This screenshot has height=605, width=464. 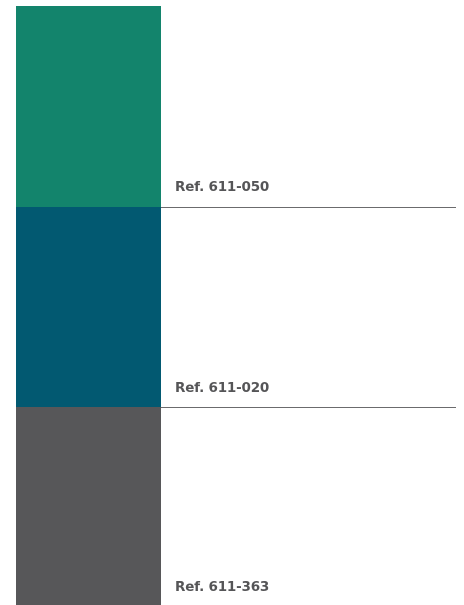 What do you see at coordinates (222, 187) in the screenshot?
I see `swatch-reference-label: Ref. 611-050` at bounding box center [222, 187].